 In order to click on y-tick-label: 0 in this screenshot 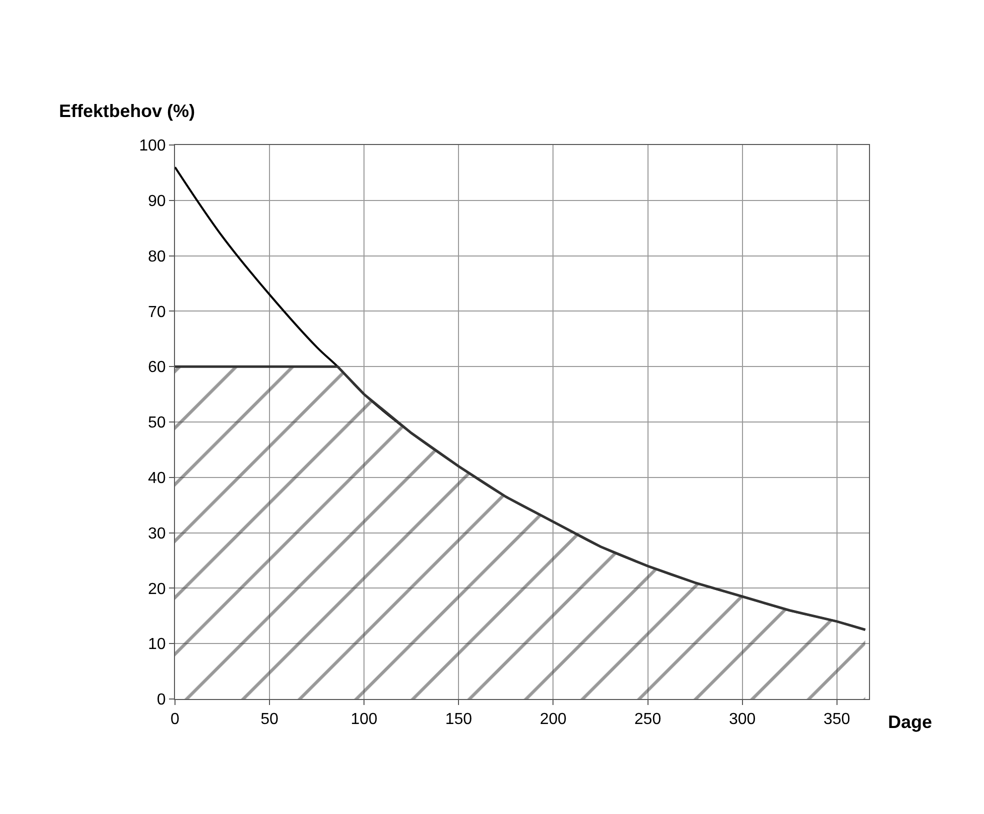, I will do `click(161, 700)`.